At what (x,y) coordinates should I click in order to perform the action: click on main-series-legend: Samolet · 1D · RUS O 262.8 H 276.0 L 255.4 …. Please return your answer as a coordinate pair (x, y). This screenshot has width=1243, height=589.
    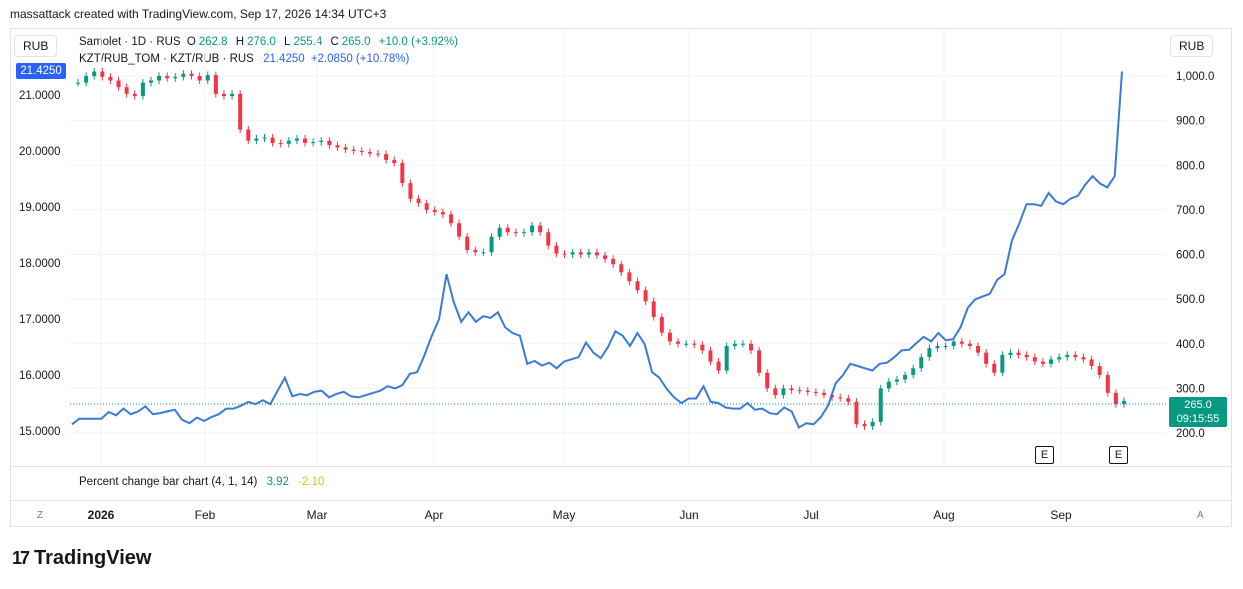
    Looking at the image, I should click on (270, 42).